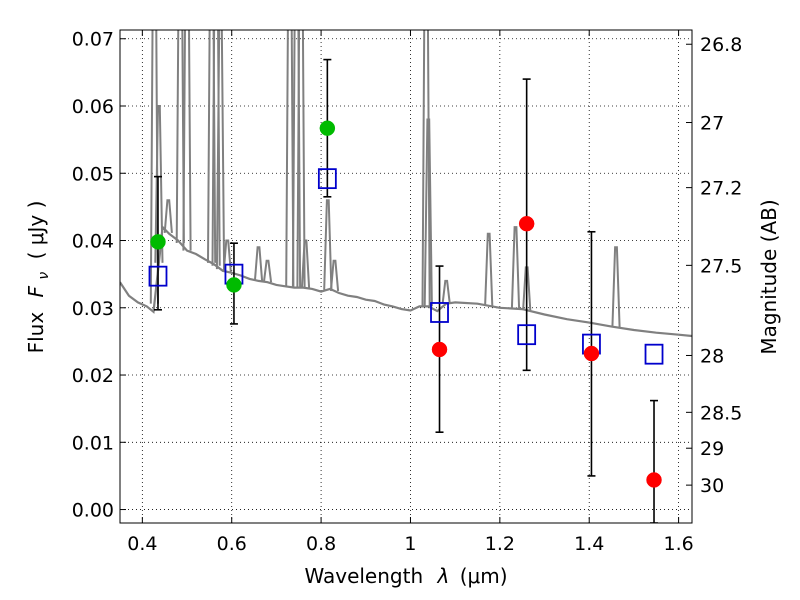 The height and width of the screenshot is (600, 800). What do you see at coordinates (712, 124) in the screenshot?
I see `y2-tick-label: 27` at bounding box center [712, 124].